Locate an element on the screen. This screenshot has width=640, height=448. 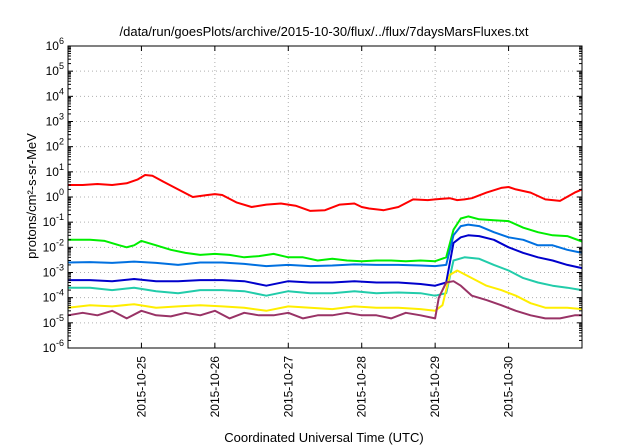
y-tick-label: 10⁶ is located at coordinates (55, 44).